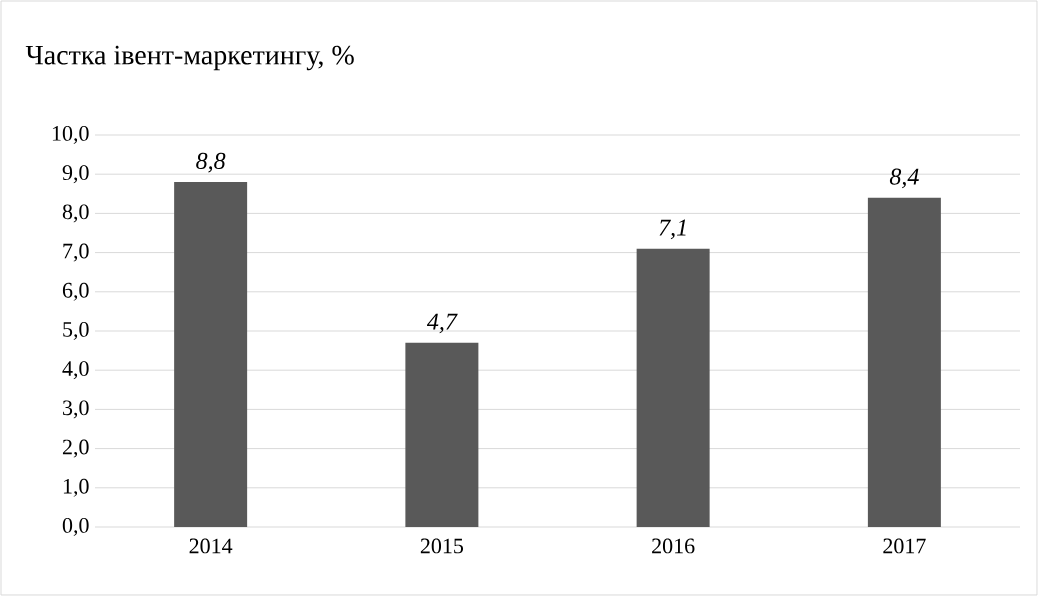  Describe the element at coordinates (75, 291) in the screenshot. I see `y-tick-label: 6,0` at that location.